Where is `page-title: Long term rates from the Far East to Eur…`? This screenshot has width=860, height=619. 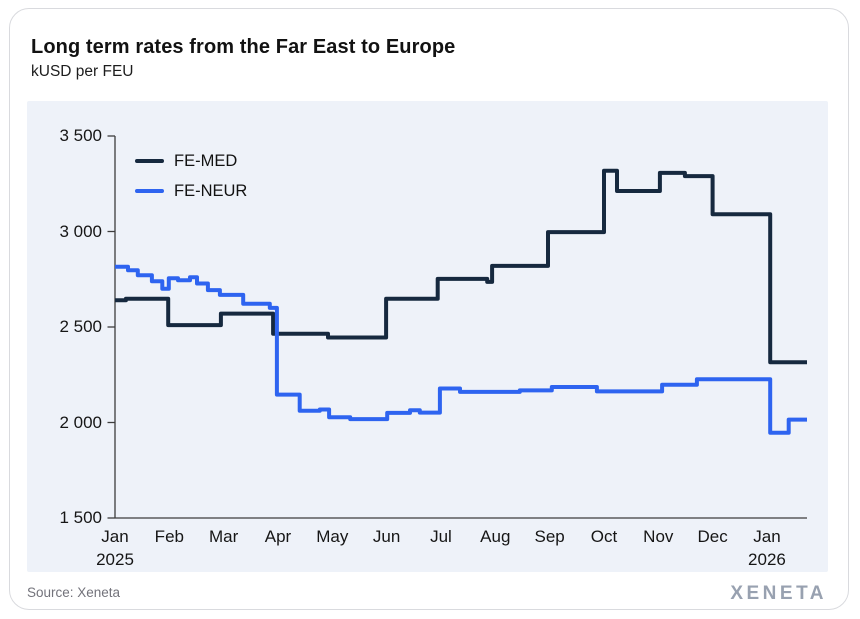 page-title: Long term rates from the Far East to Eur… is located at coordinates (243, 47).